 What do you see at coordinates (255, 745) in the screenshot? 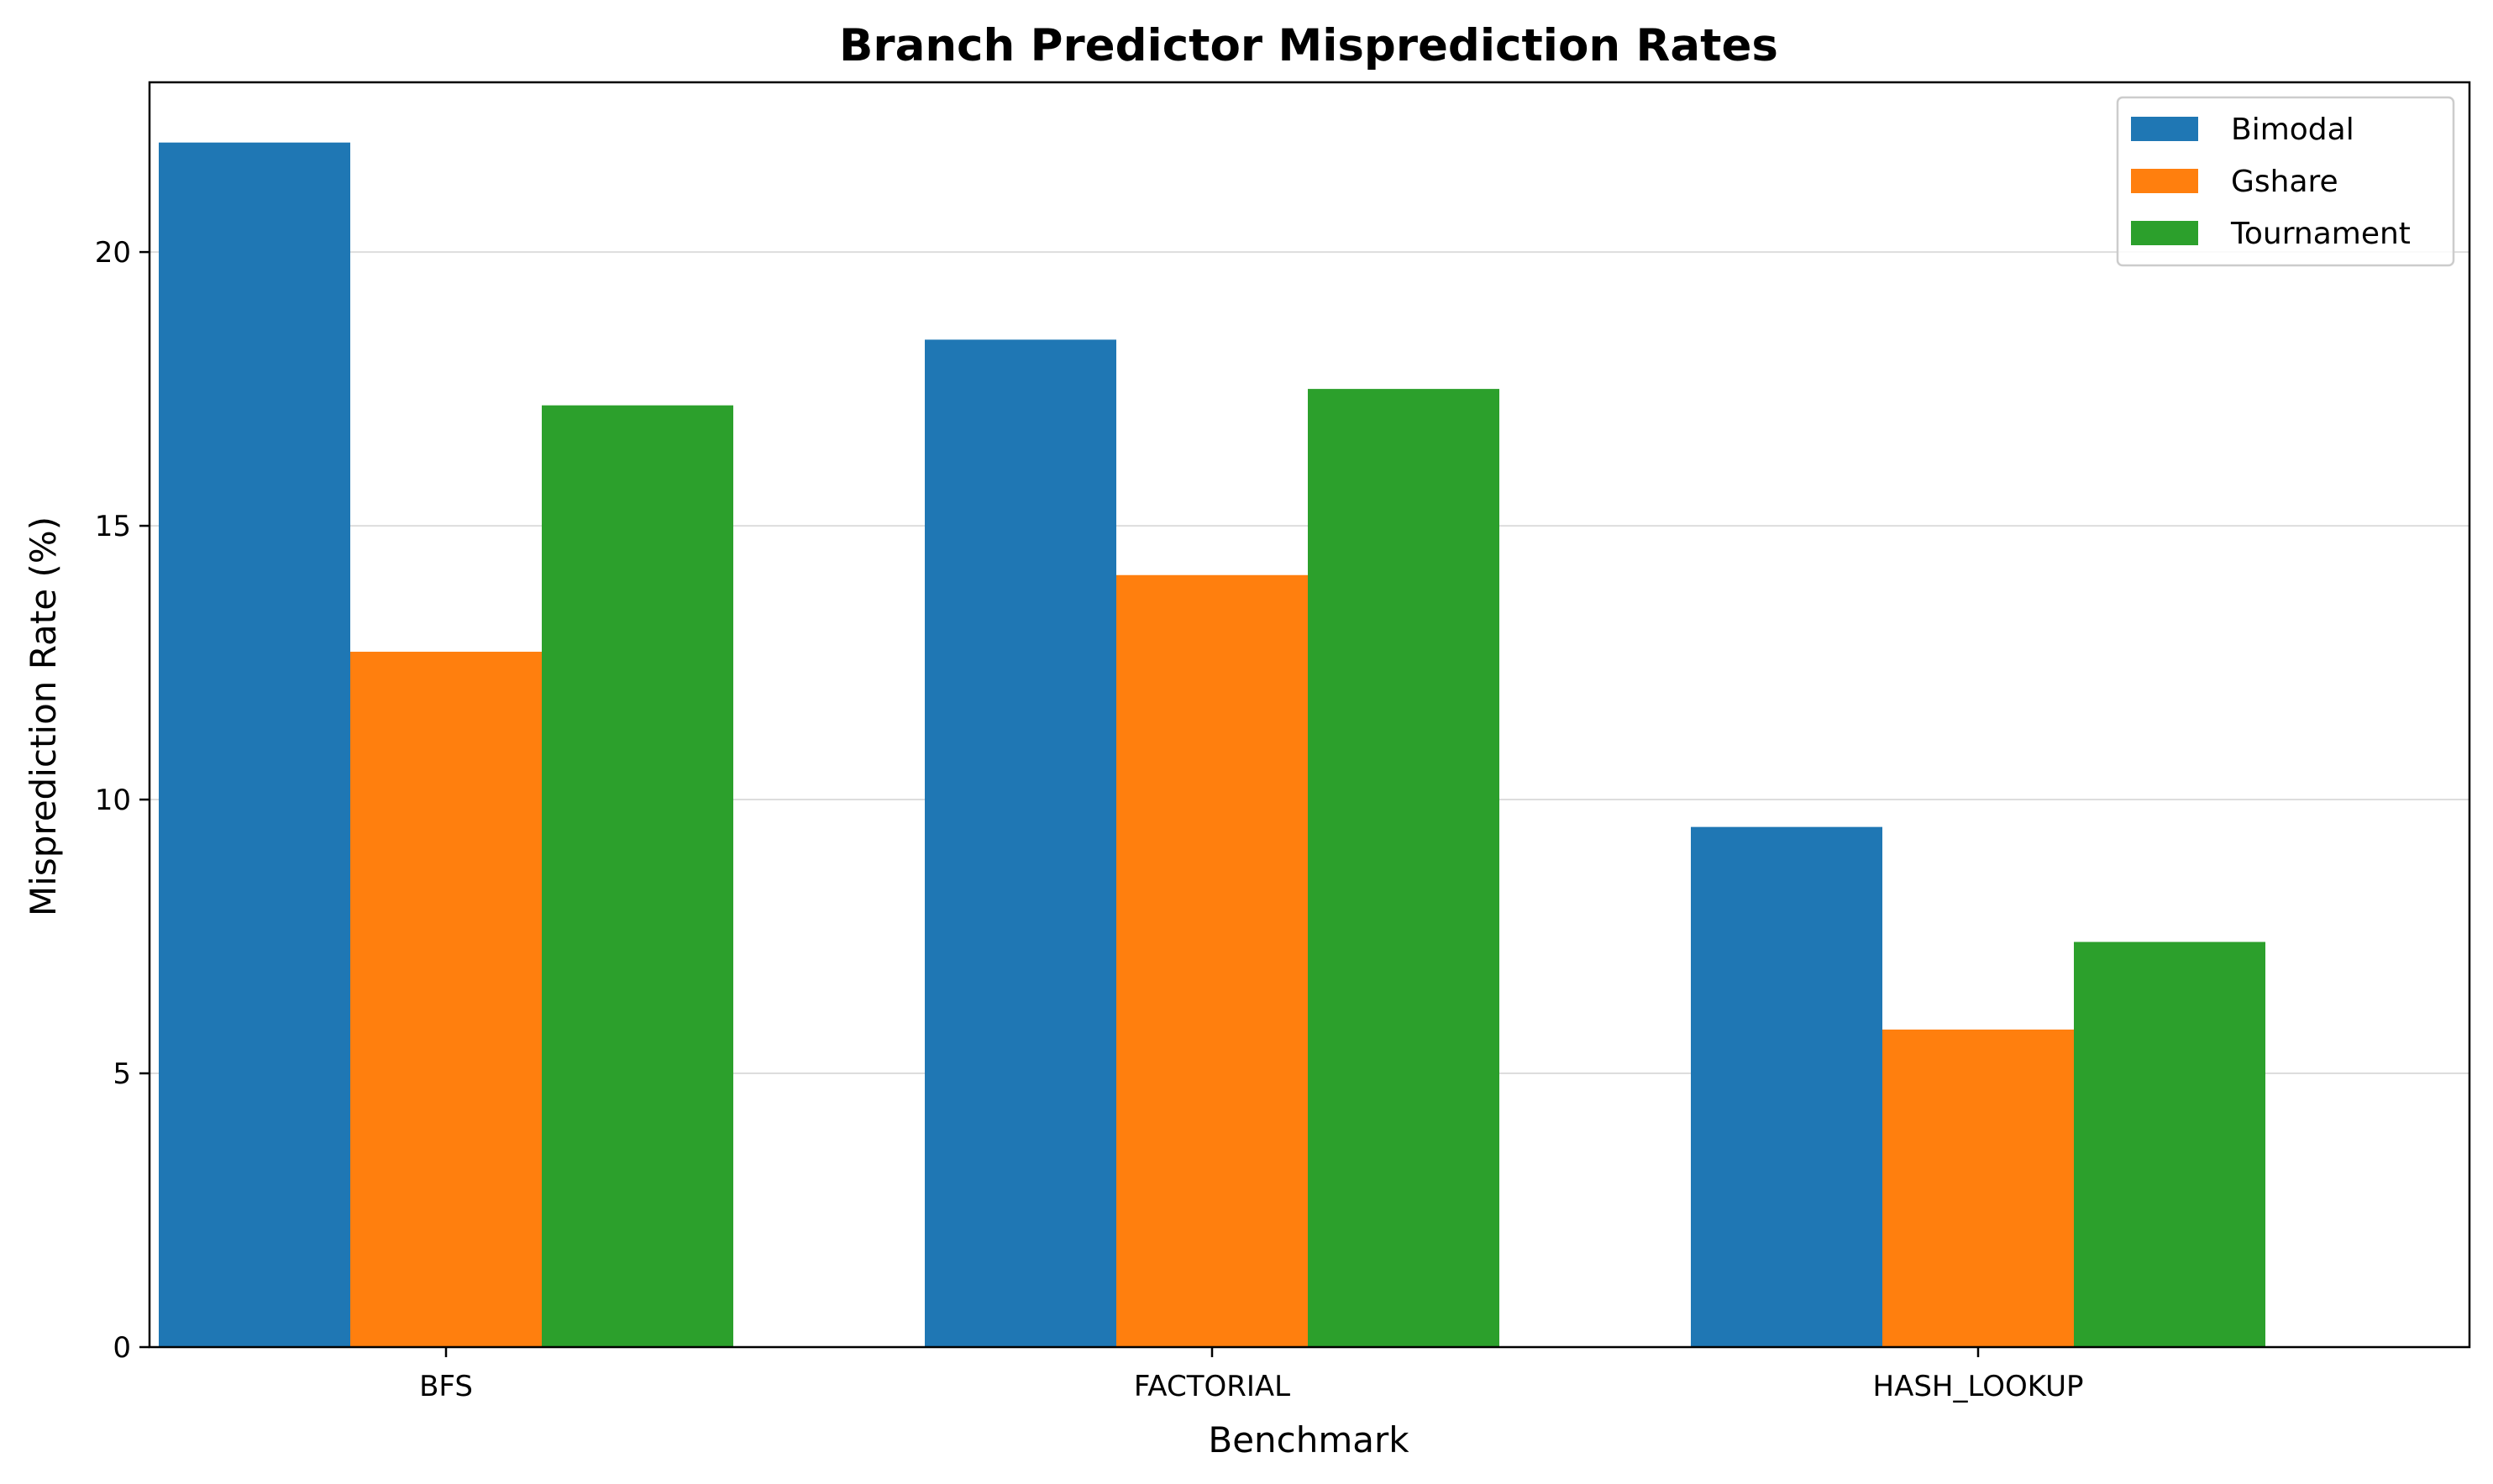
I see `bar-bimodal-bfs` at bounding box center [255, 745].